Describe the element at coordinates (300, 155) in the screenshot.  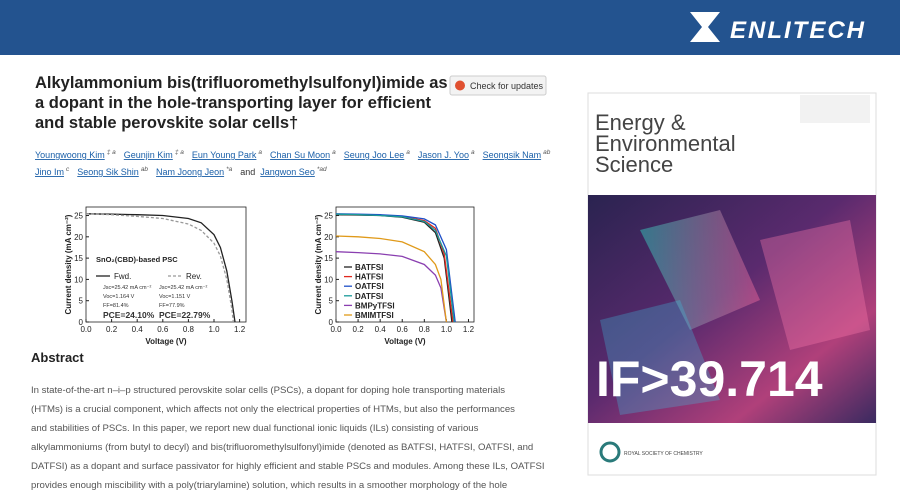
I see `author-name: Chan Su Moon` at that location.